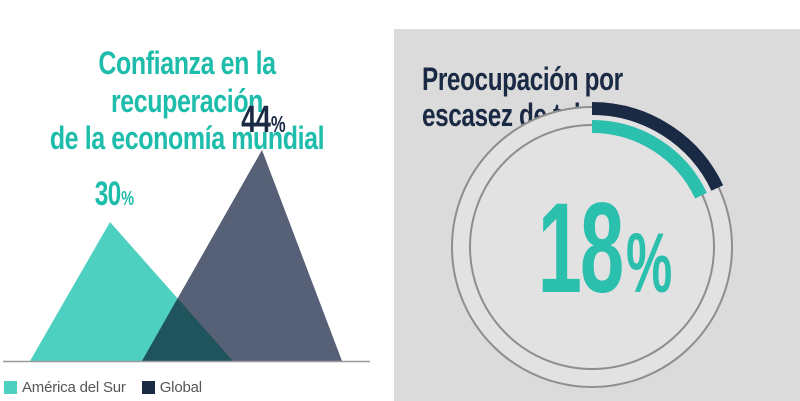 The width and height of the screenshot is (800, 401). Describe the element at coordinates (187, 82) in the screenshot. I see `left-title-line1: Confianza en la recuperación` at that location.